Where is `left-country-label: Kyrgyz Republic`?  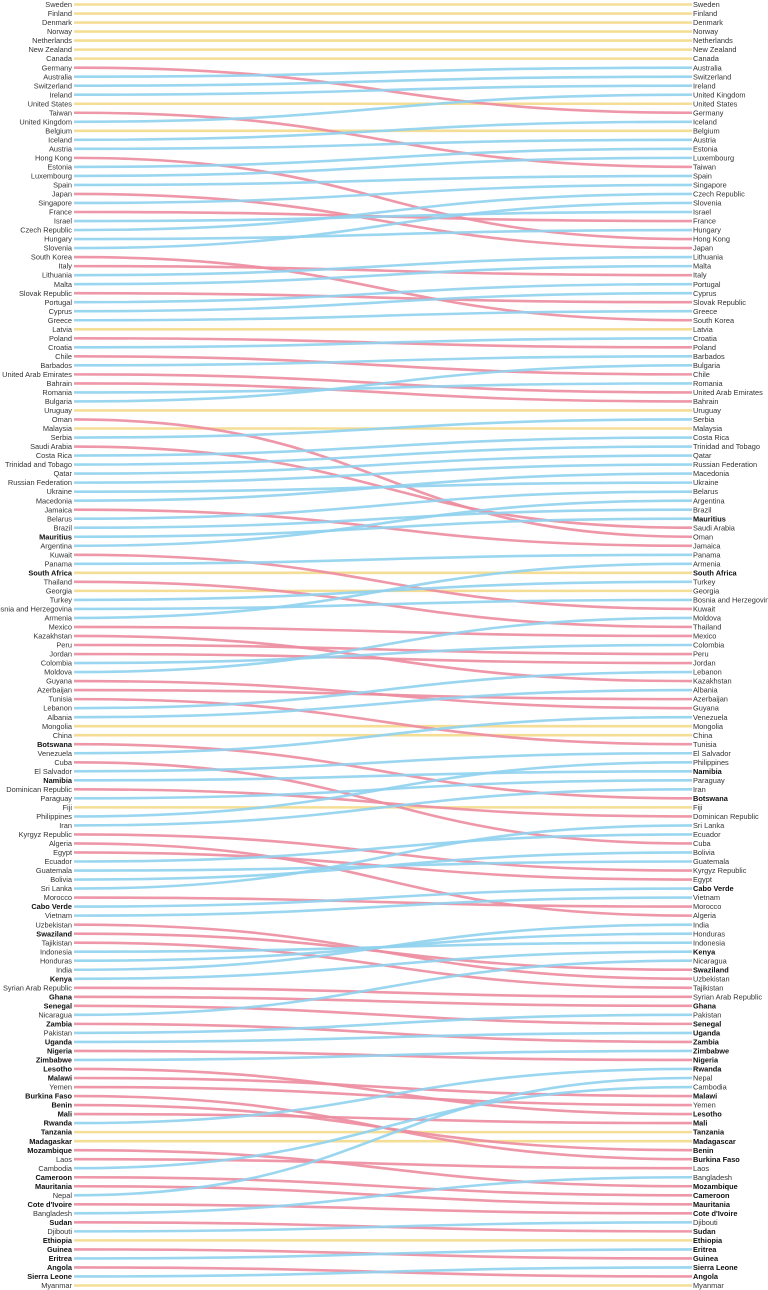
left-country-label: Kyrgyz Republic is located at coordinates (46, 834).